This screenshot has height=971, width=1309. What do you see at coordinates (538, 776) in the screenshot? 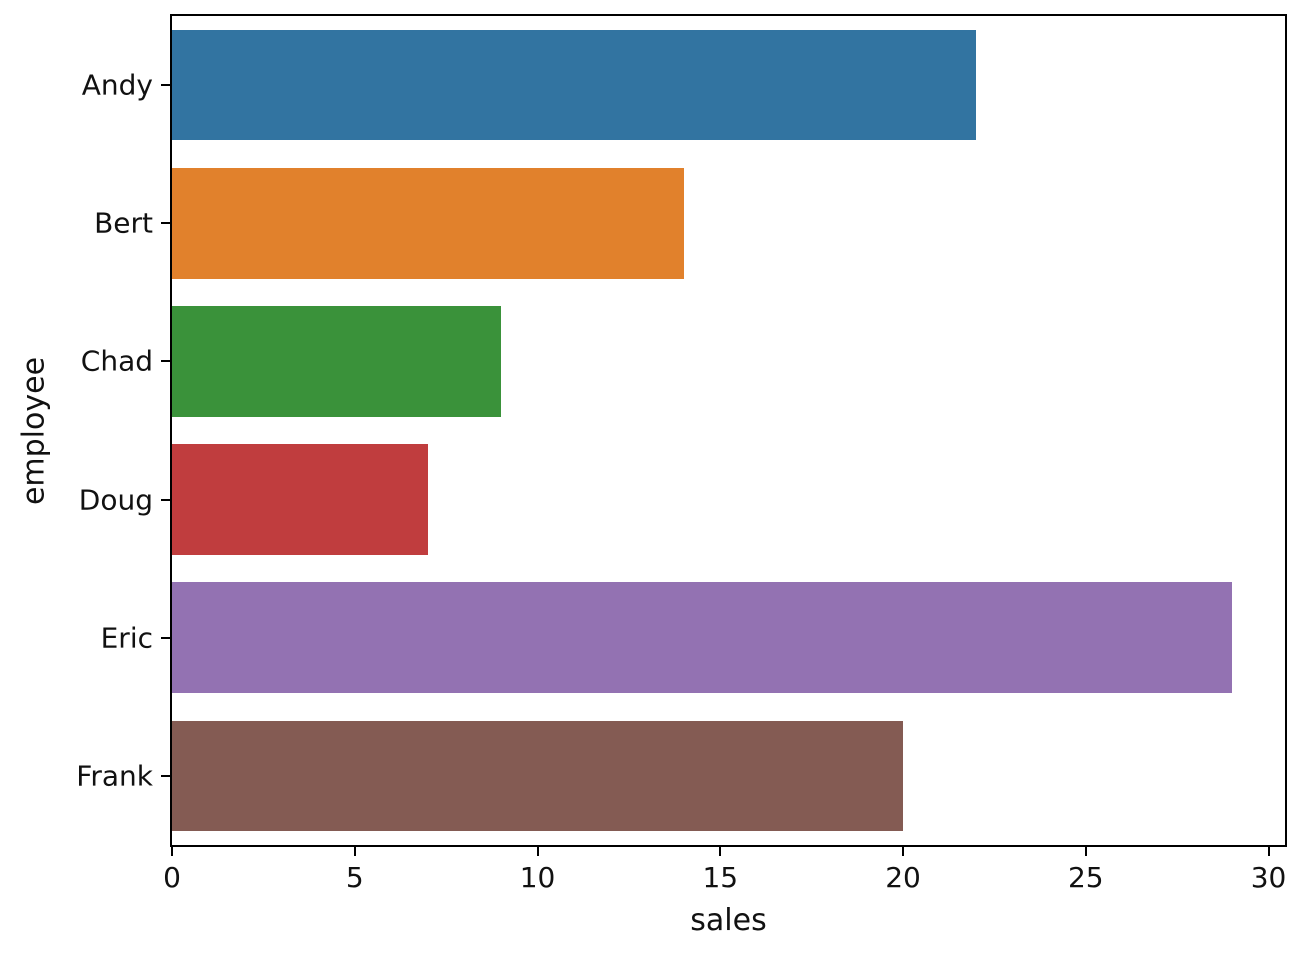
I see `bar-frank` at bounding box center [538, 776].